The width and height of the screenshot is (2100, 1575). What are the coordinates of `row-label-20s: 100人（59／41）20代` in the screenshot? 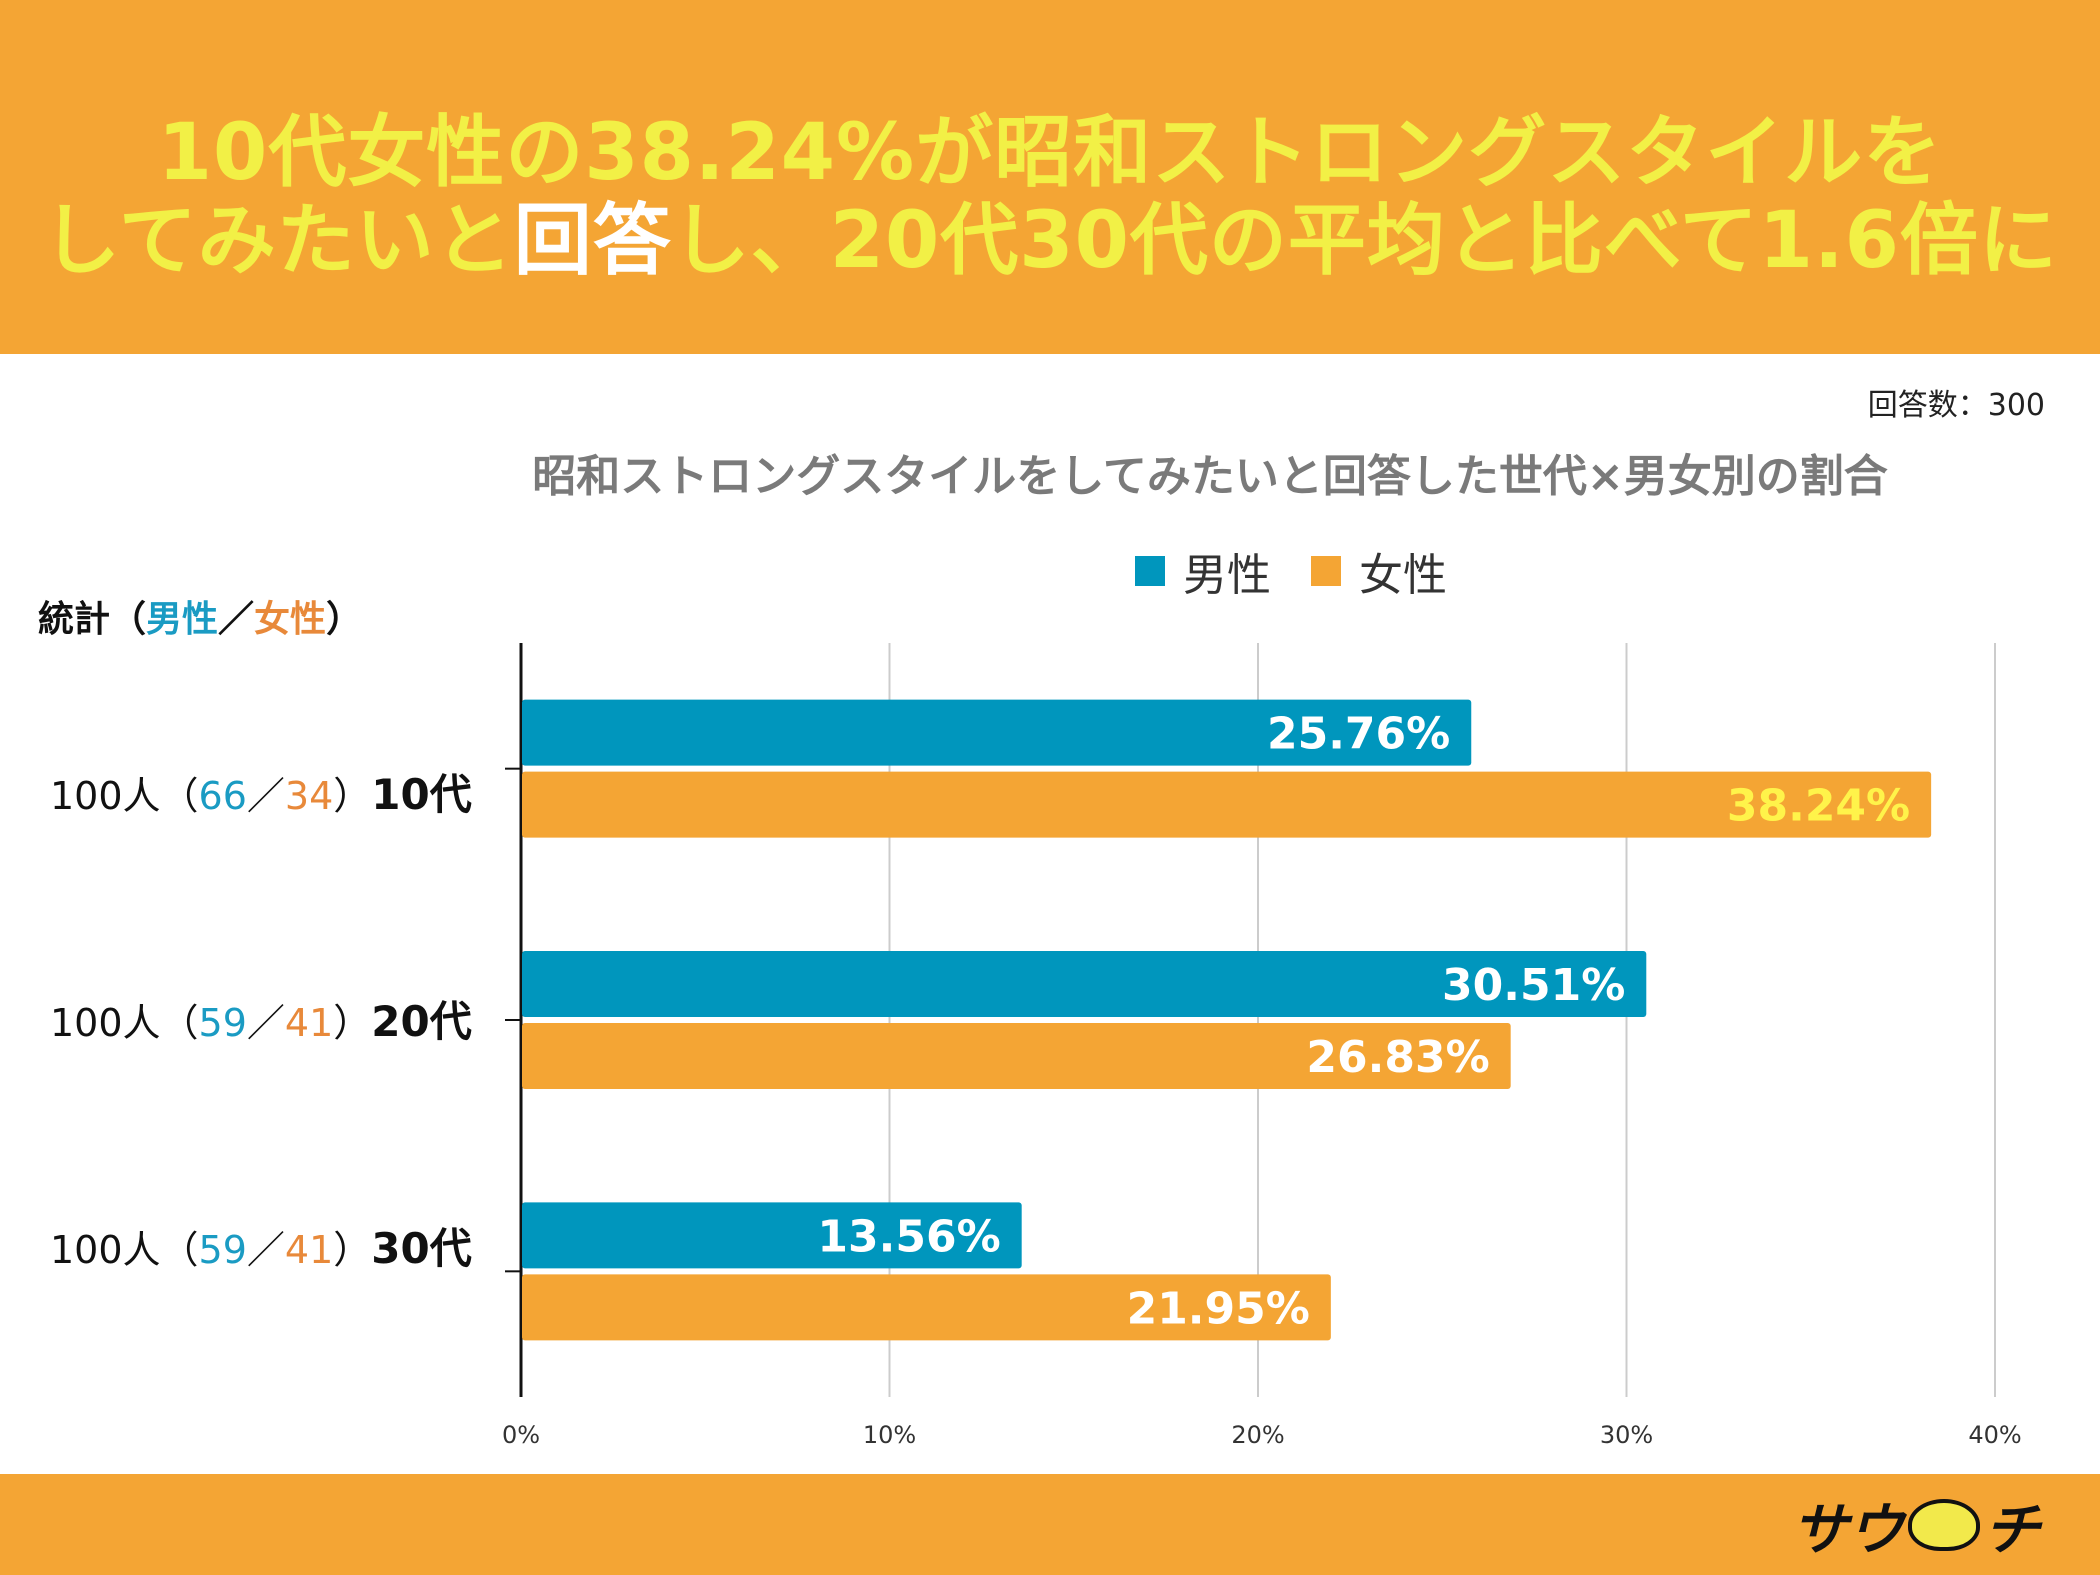 It's located at (261, 1022).